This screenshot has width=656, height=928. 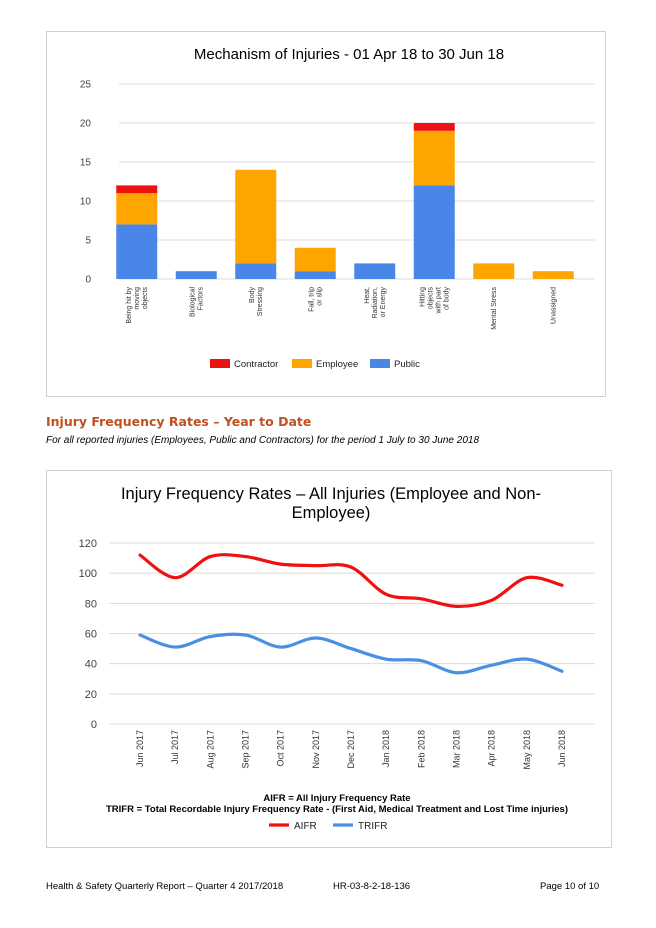 I want to click on x-tick-label: Aug 2017, so click(x=210, y=749).